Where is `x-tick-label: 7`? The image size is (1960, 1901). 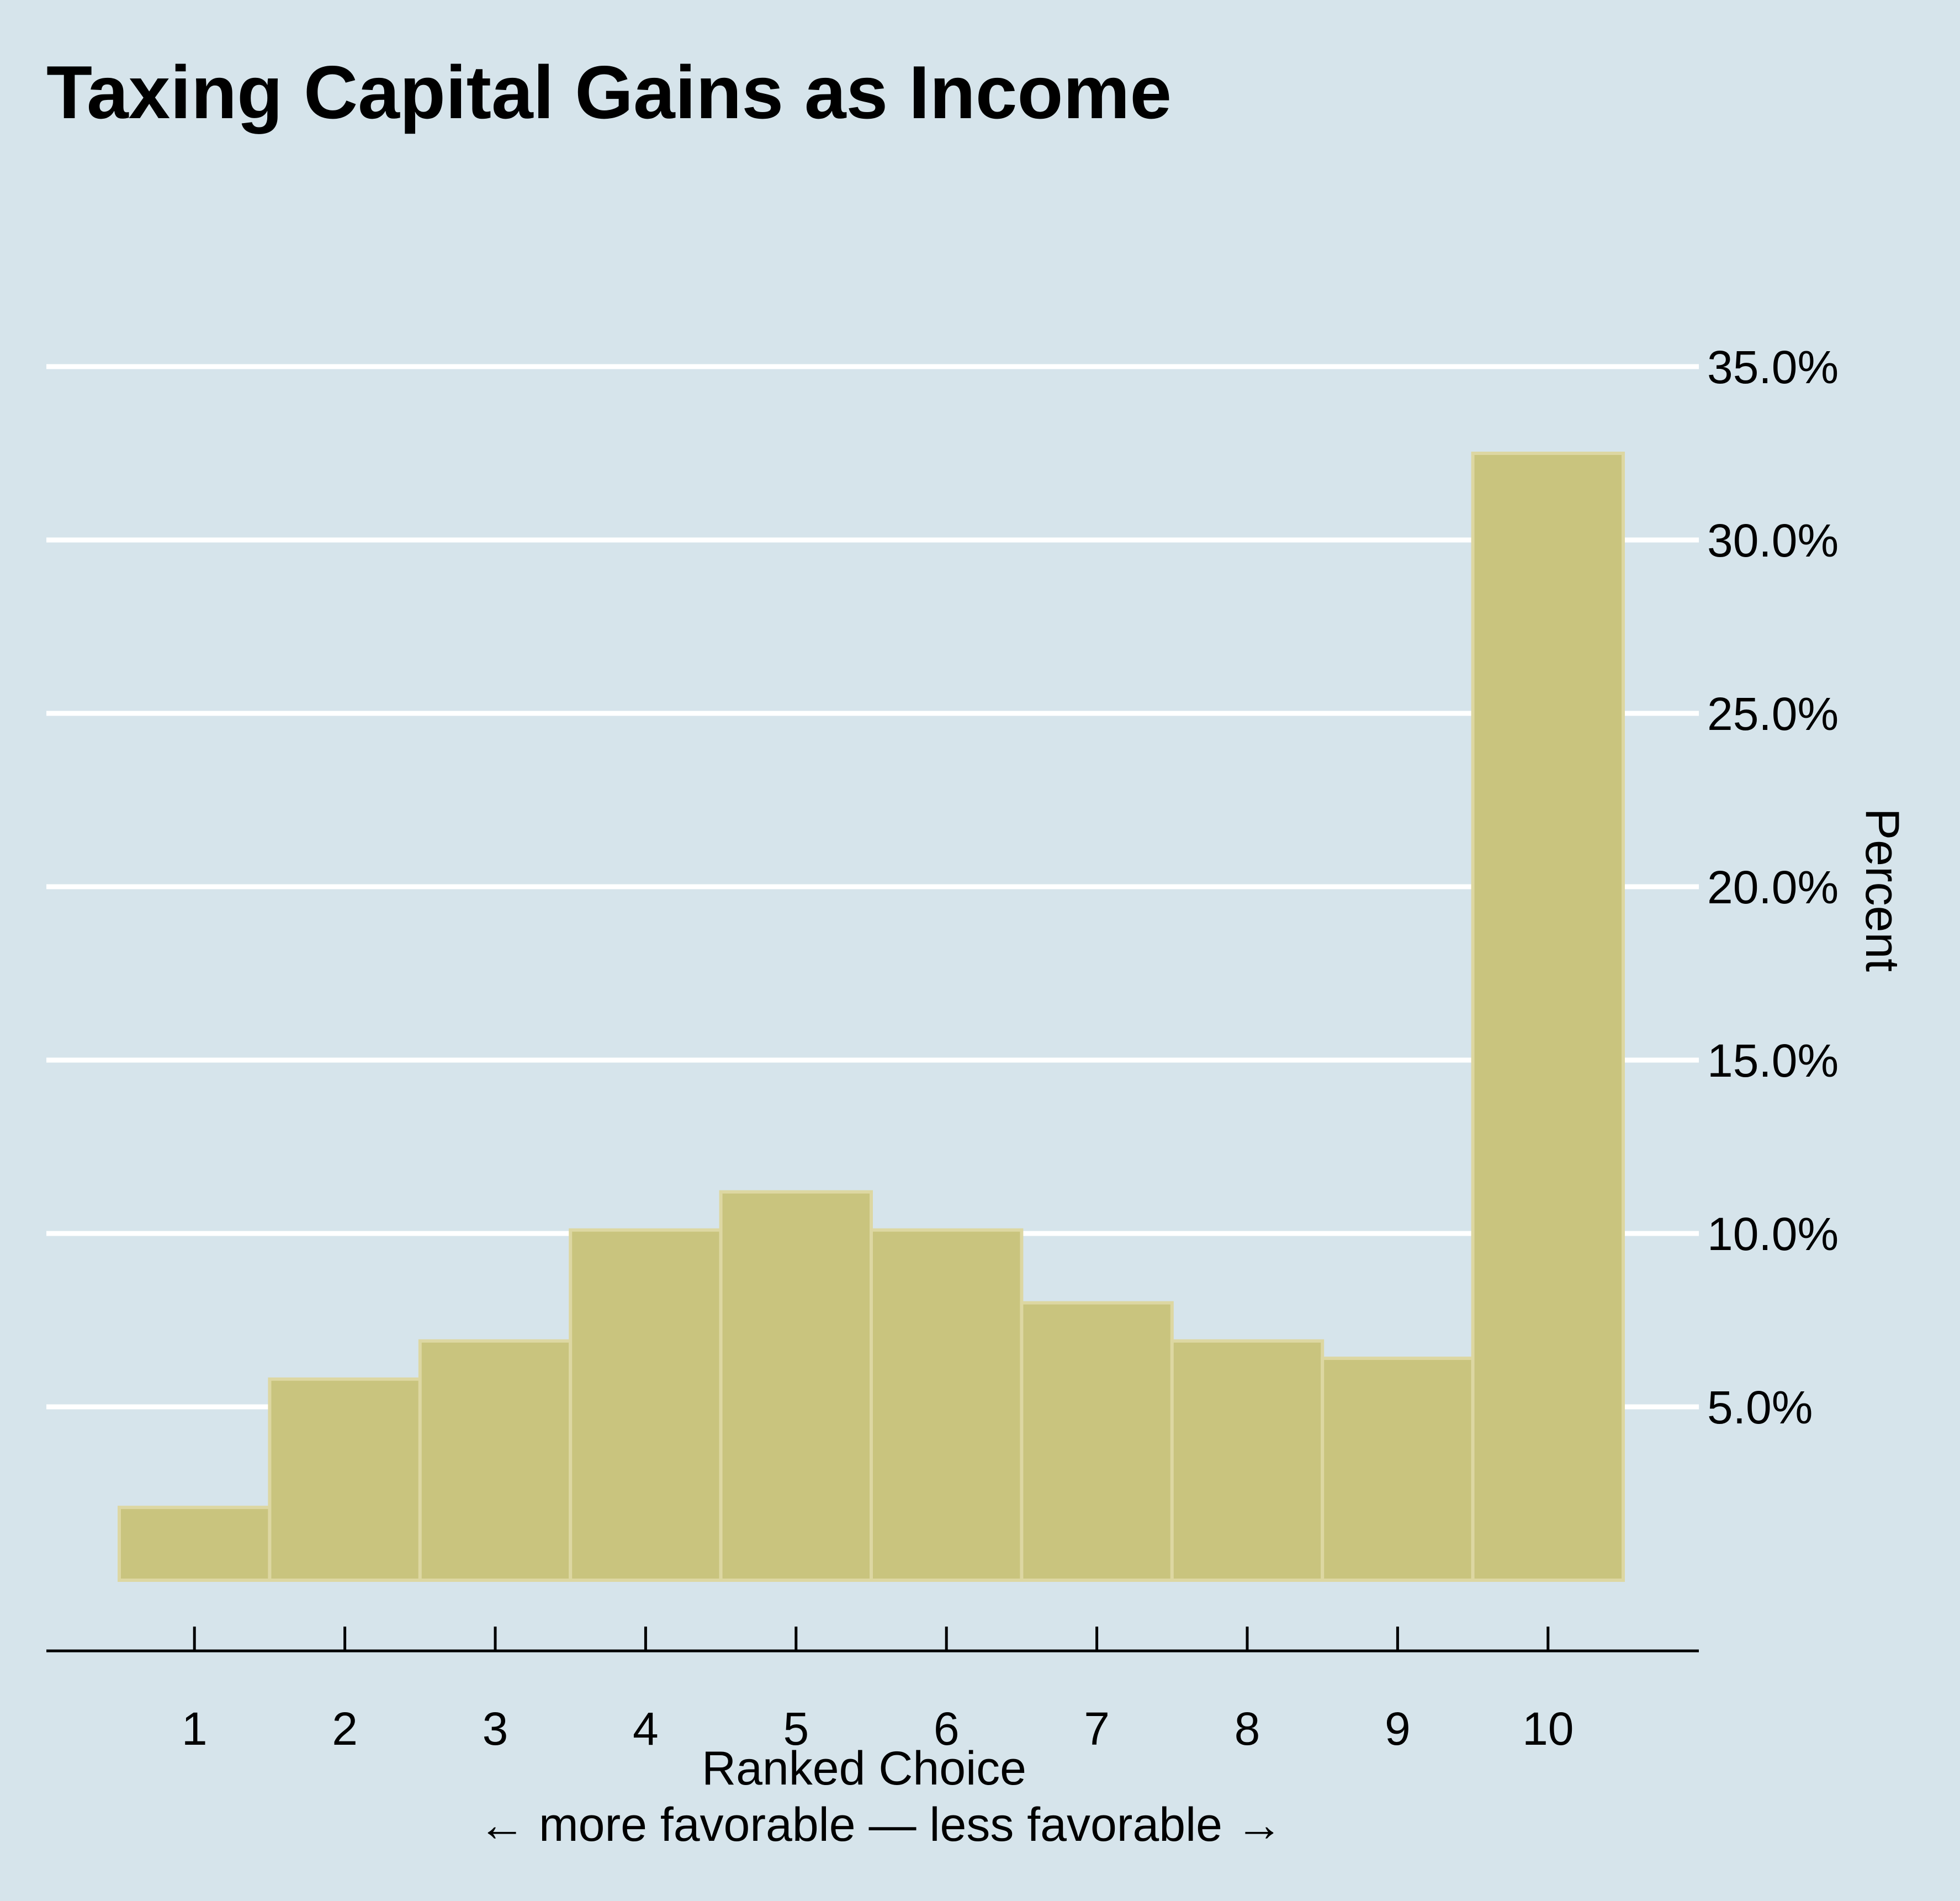 x-tick-label: 7 is located at coordinates (1097, 1729).